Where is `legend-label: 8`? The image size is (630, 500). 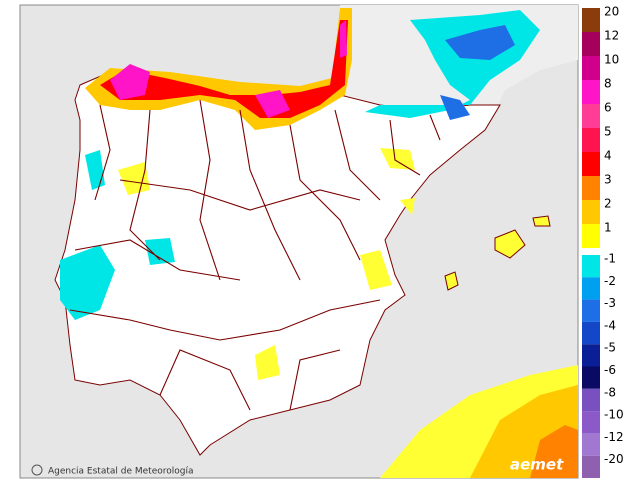 legend-label: 8 is located at coordinates (608, 84).